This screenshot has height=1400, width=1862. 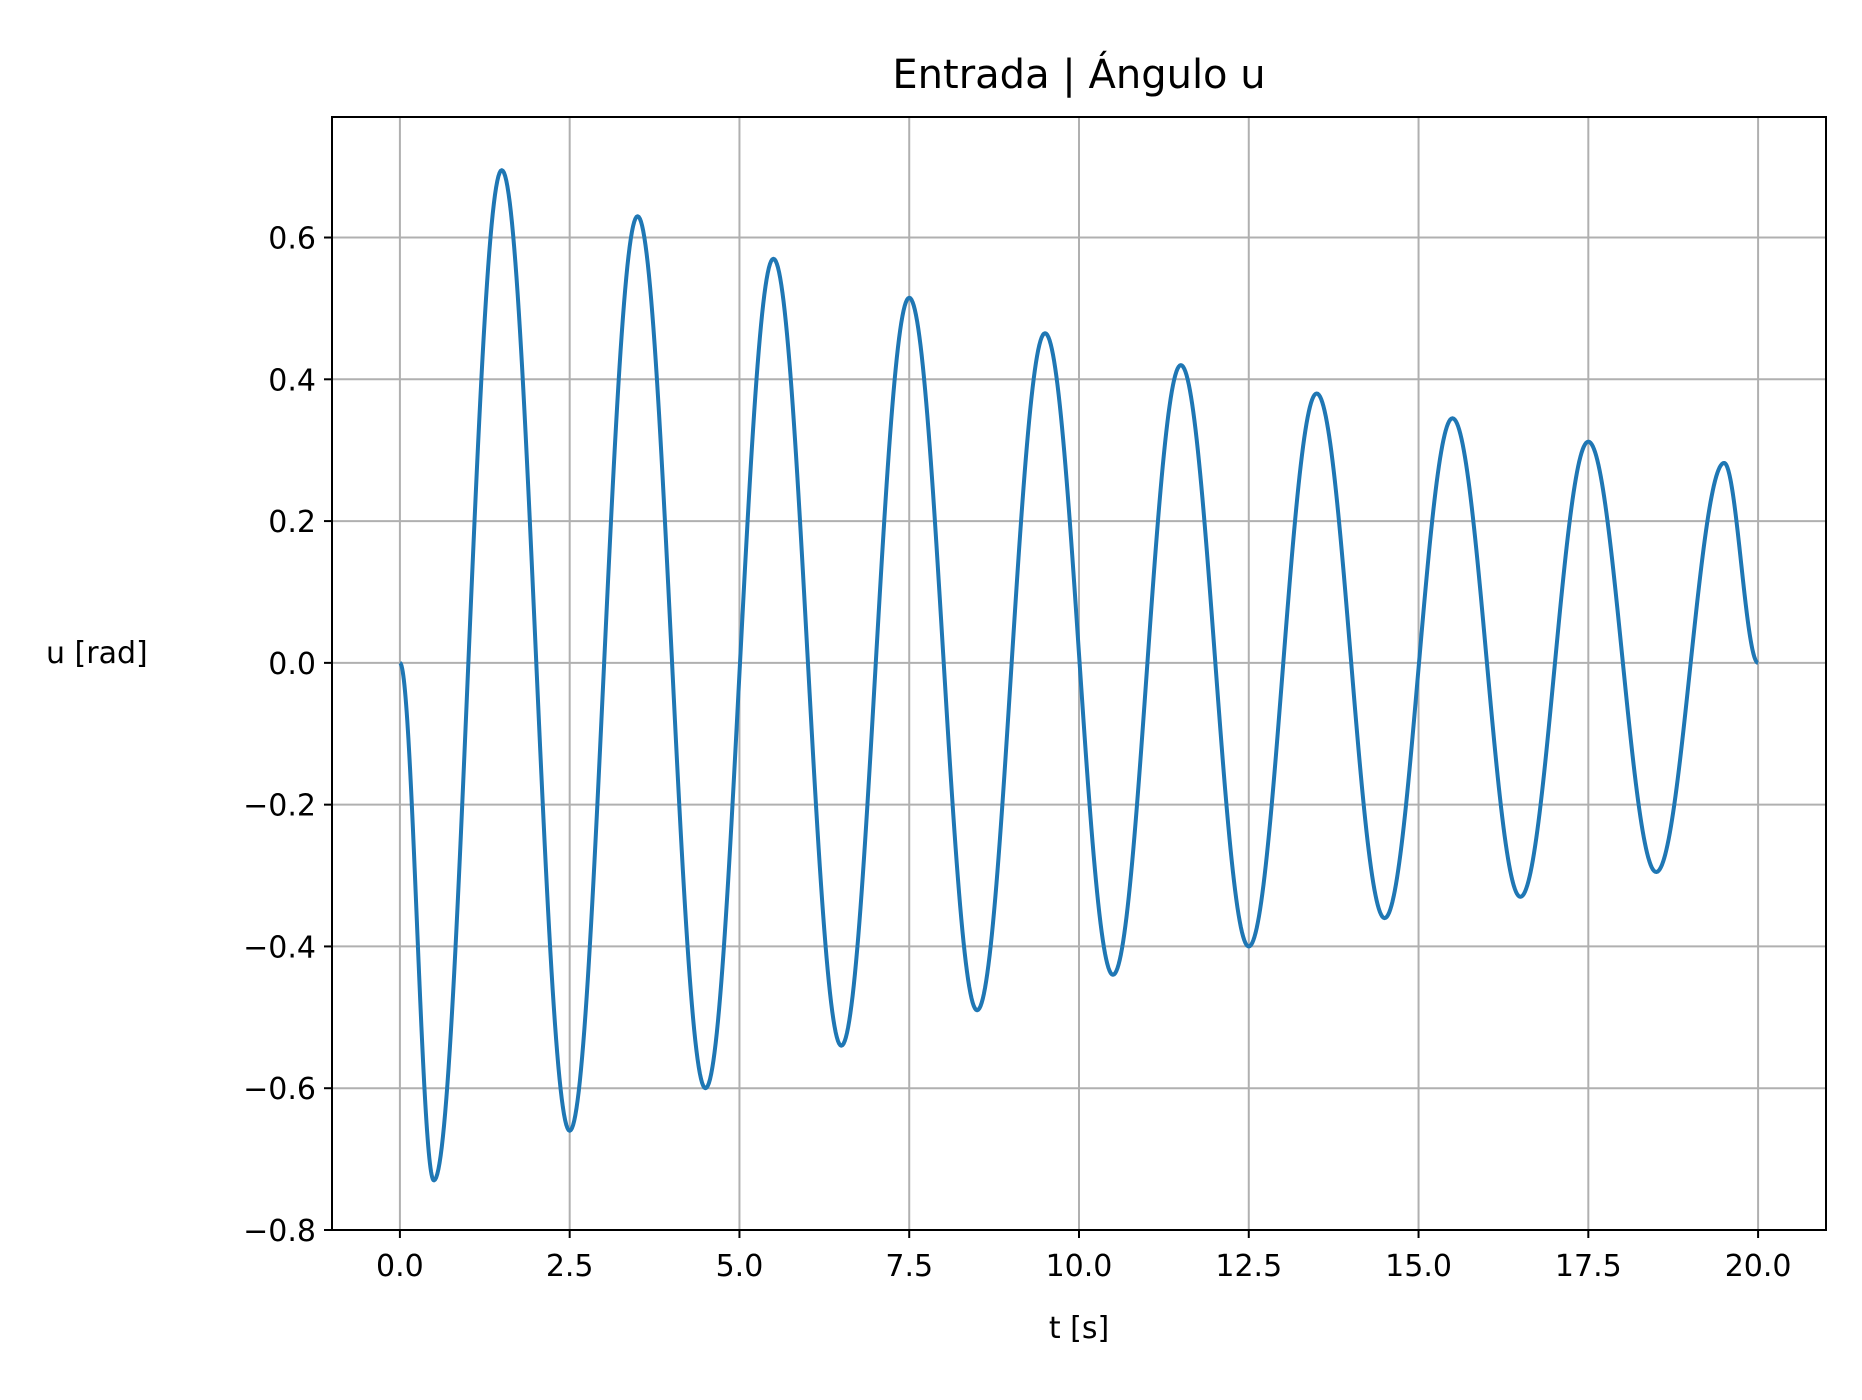 What do you see at coordinates (1248, 1266) in the screenshot?
I see `x-tick-label: 12.5` at bounding box center [1248, 1266].